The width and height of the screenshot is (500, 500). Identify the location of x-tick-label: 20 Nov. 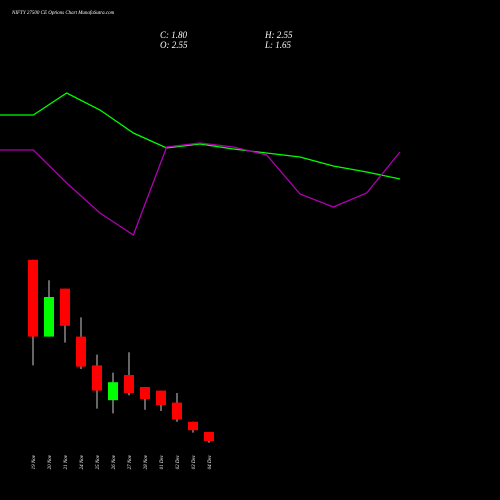
(50, 461).